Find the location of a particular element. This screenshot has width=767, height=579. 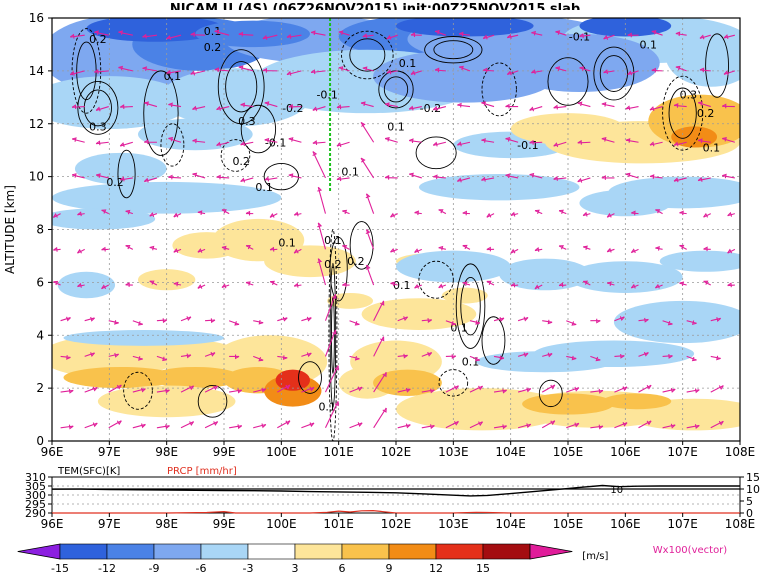

subplot-annotation: 10 is located at coordinates (616, 490).